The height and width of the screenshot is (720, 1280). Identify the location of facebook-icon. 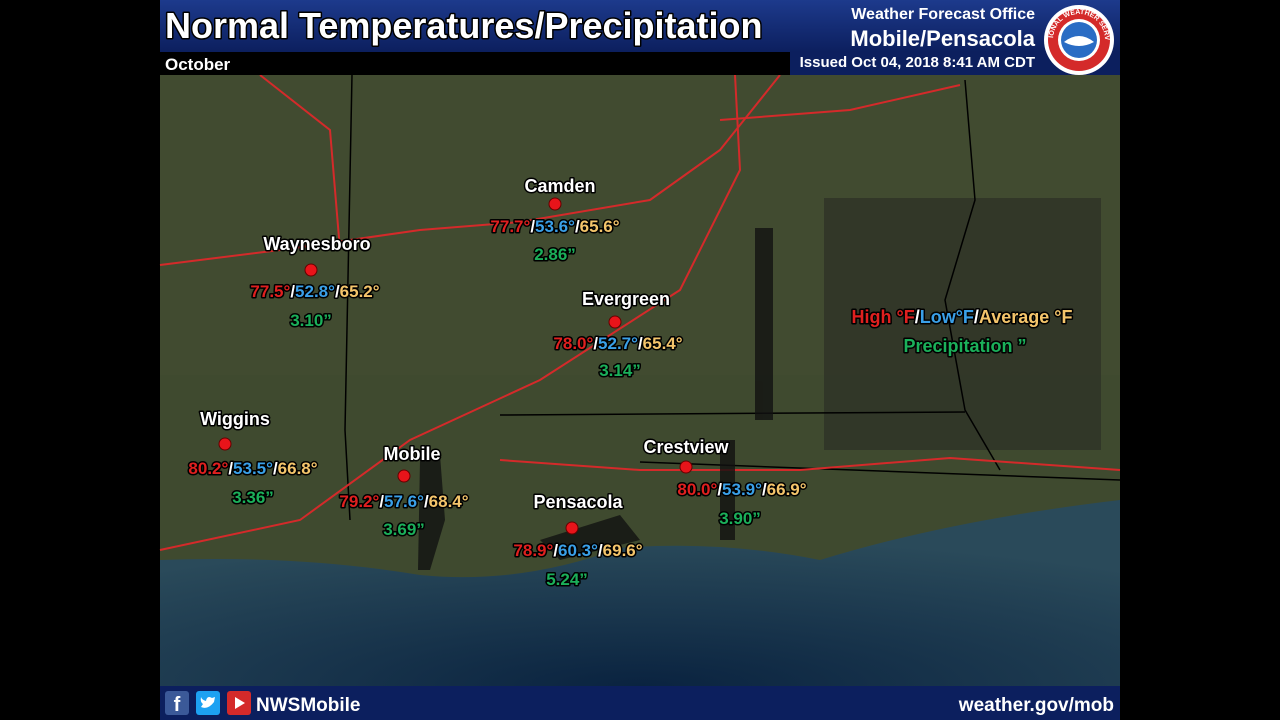
(177, 703).